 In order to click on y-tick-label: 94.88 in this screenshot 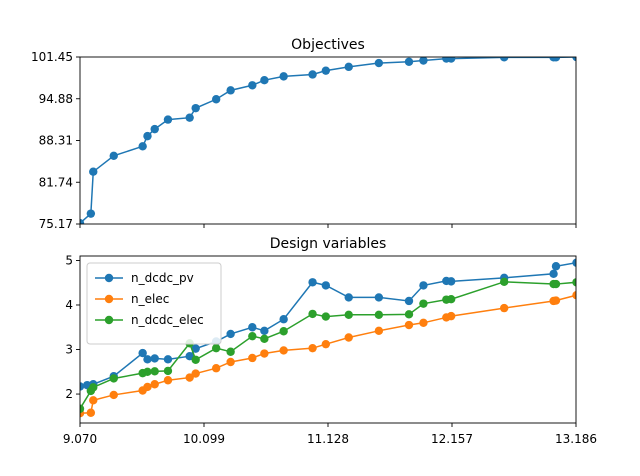, I will do `click(56, 99)`.